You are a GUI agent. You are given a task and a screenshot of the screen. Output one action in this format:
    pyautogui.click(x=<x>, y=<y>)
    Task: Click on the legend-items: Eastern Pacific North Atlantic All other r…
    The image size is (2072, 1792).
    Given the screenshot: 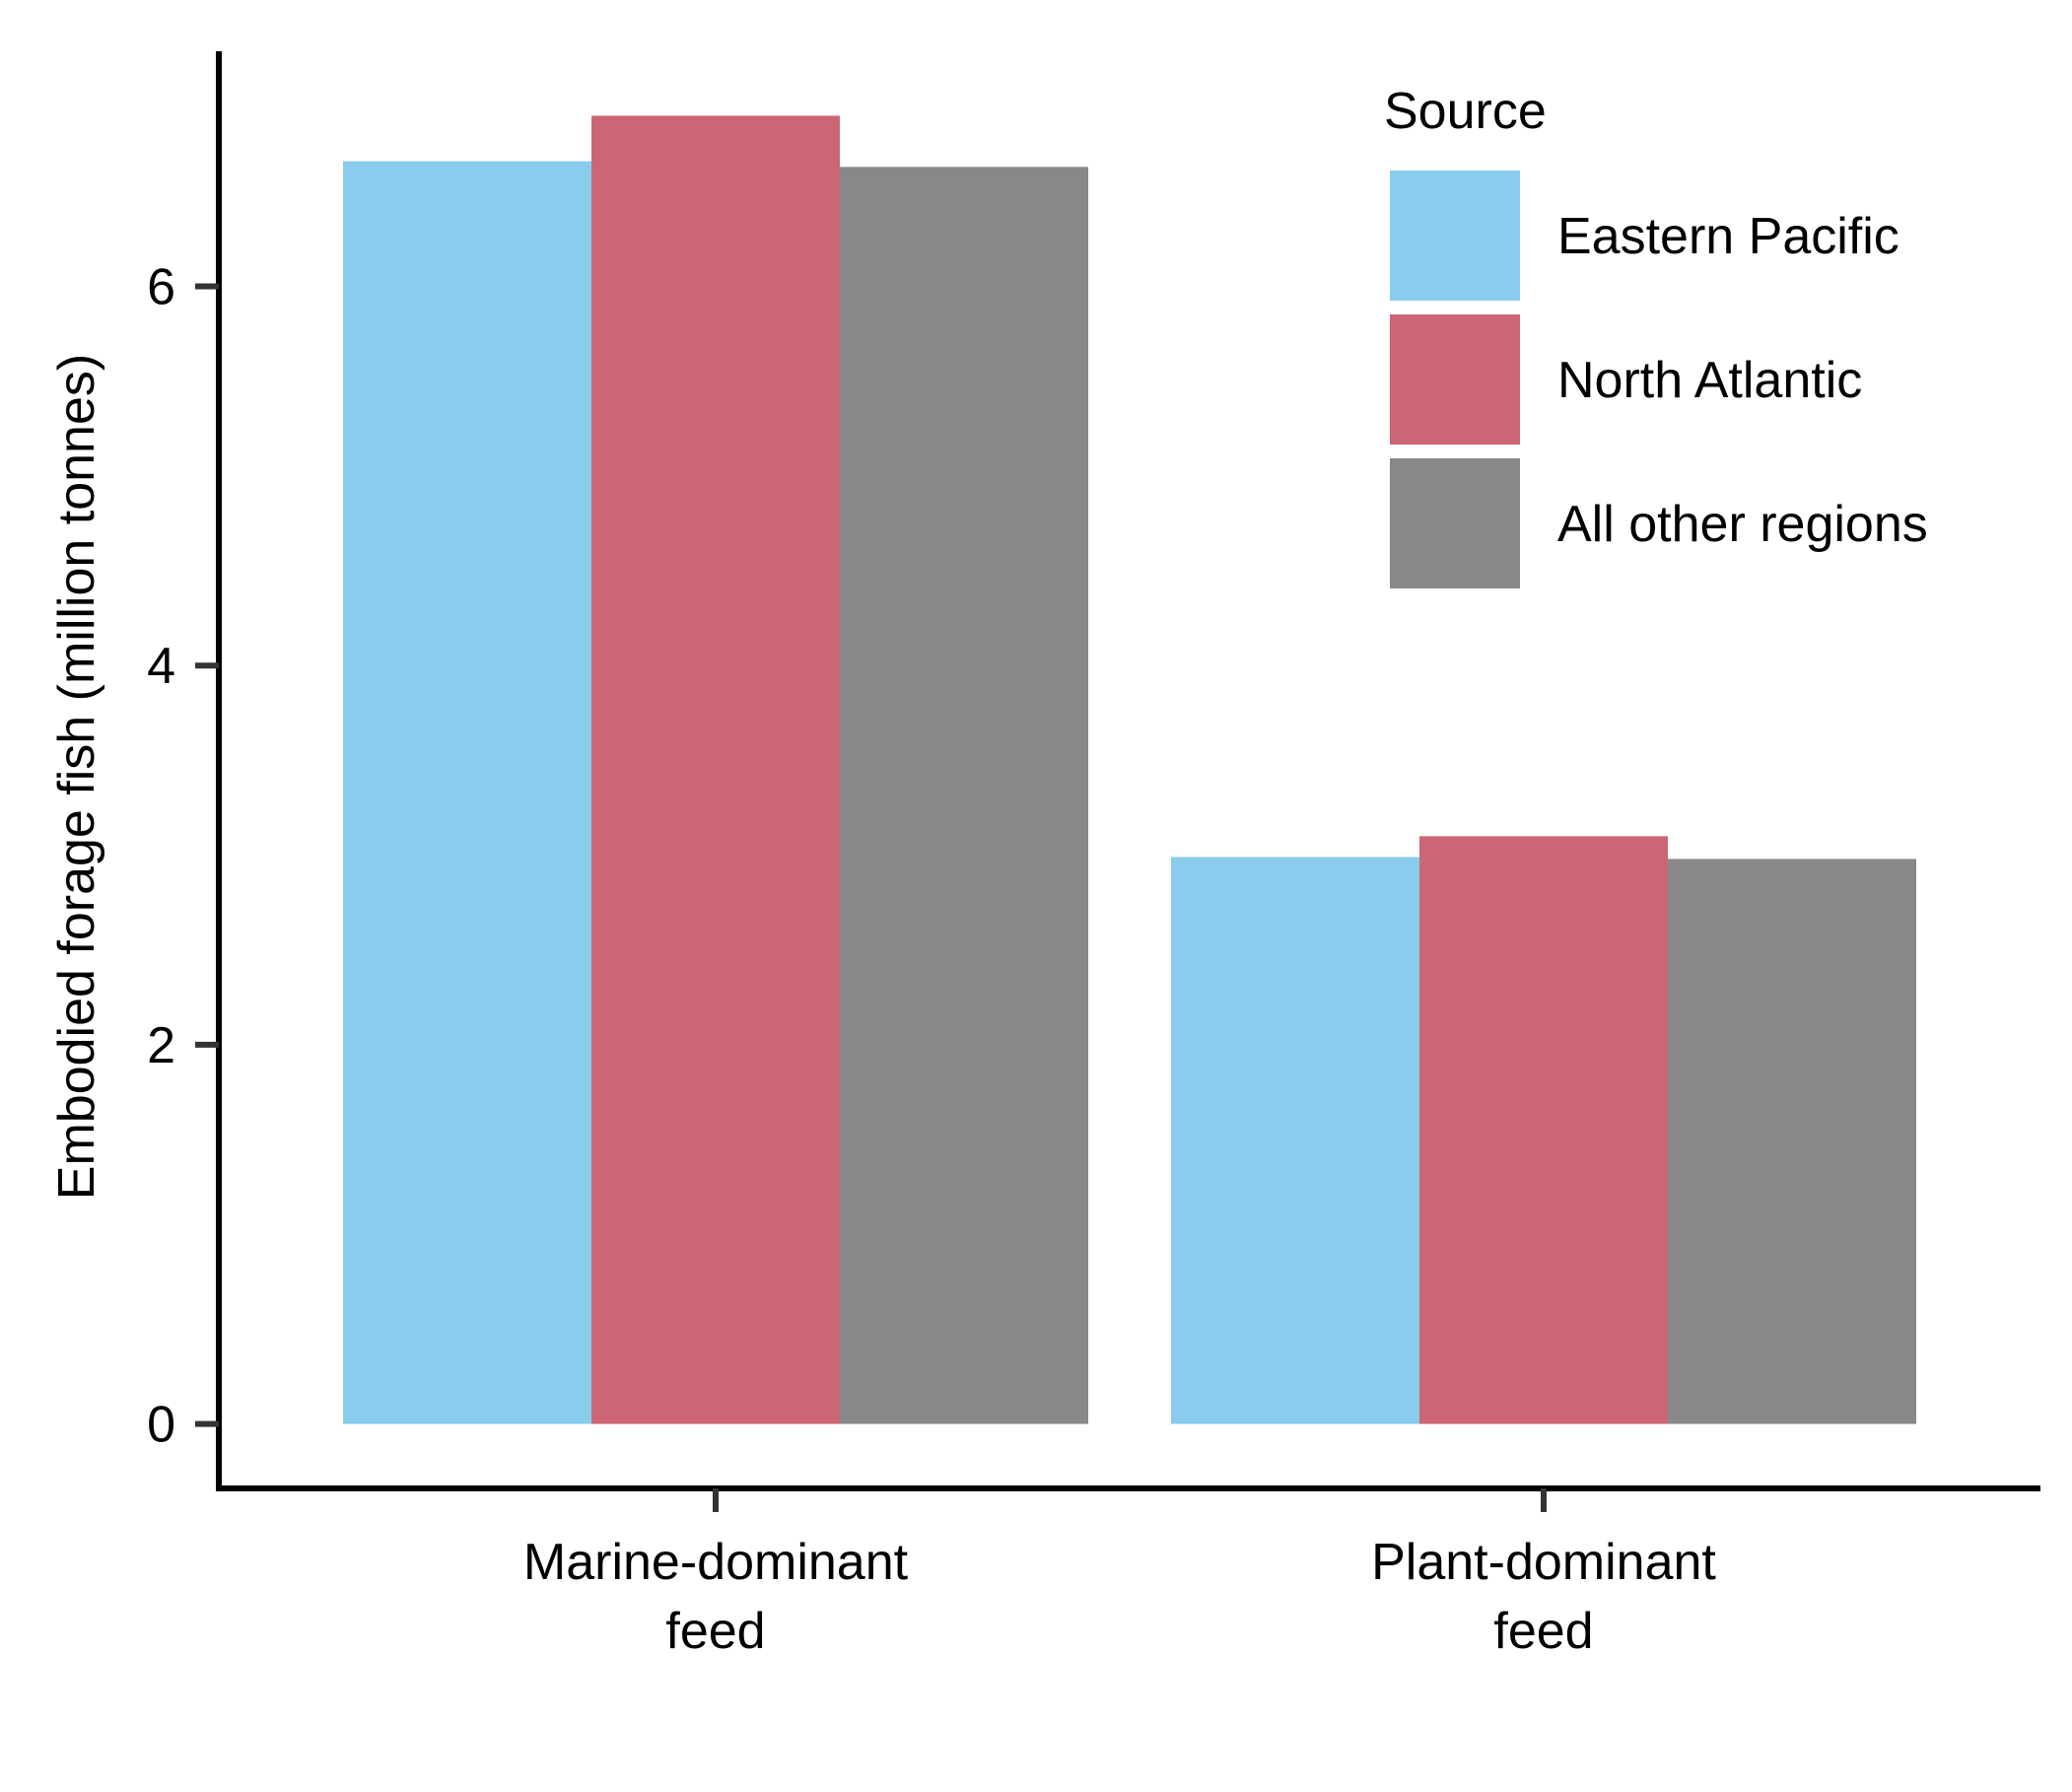 What is the action you would take?
    pyautogui.click(x=1659, y=379)
    